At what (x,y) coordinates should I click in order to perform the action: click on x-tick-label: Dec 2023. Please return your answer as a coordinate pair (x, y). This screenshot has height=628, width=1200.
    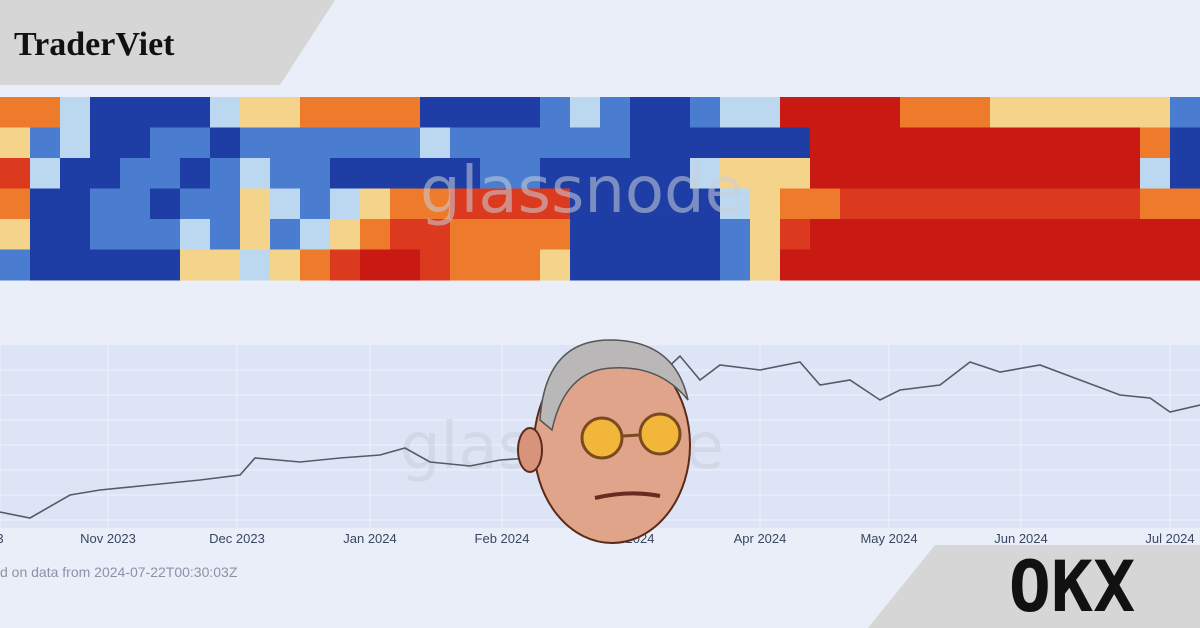
    Looking at the image, I should click on (237, 538).